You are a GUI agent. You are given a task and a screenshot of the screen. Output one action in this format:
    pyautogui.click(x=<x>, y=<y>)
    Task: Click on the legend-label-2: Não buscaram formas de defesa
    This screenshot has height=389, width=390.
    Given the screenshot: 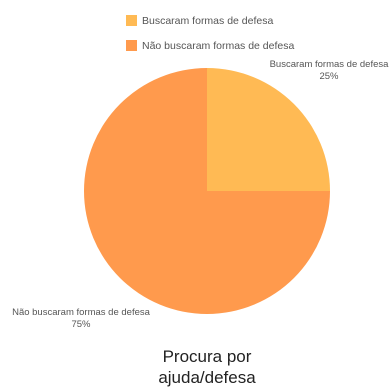 What is the action you would take?
    pyautogui.click(x=218, y=46)
    